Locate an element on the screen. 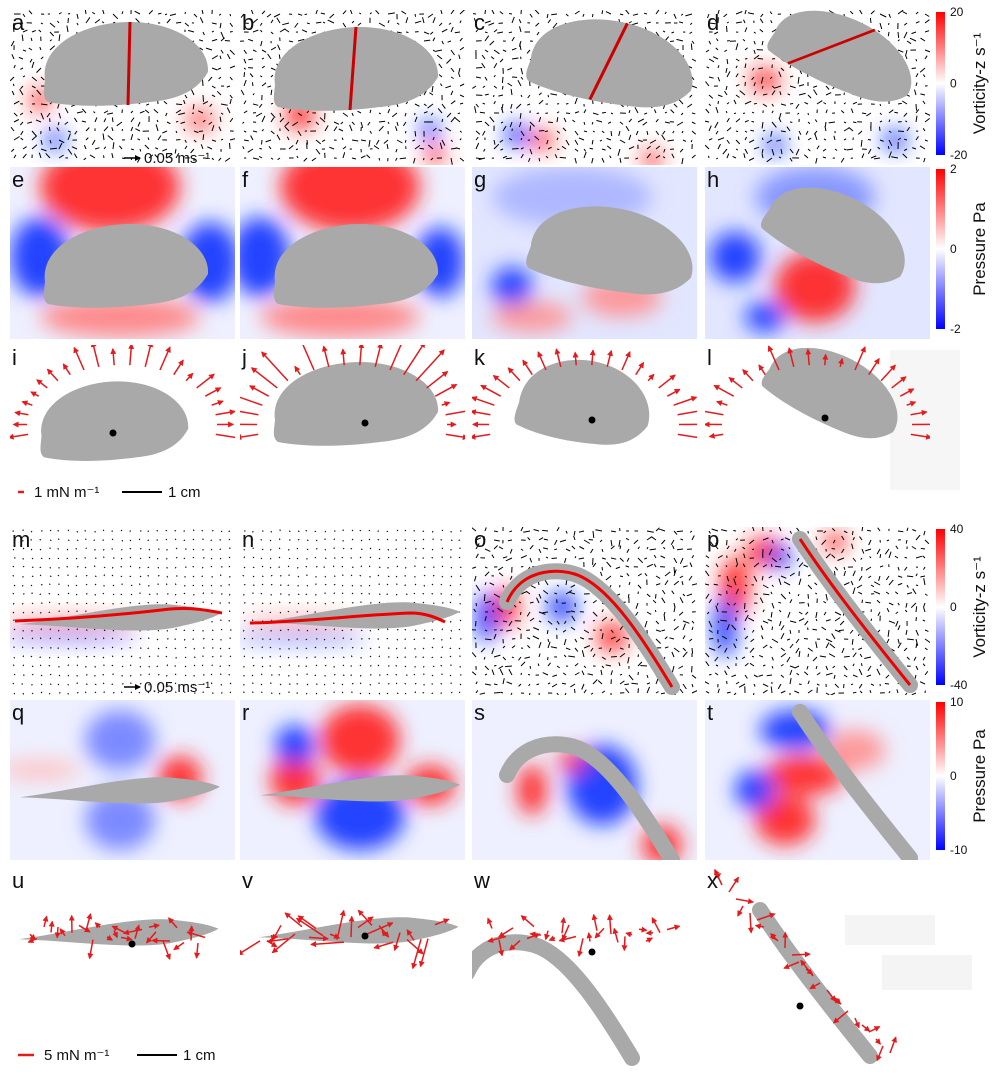  colorbar-tick: 40 is located at coordinates (957, 529).